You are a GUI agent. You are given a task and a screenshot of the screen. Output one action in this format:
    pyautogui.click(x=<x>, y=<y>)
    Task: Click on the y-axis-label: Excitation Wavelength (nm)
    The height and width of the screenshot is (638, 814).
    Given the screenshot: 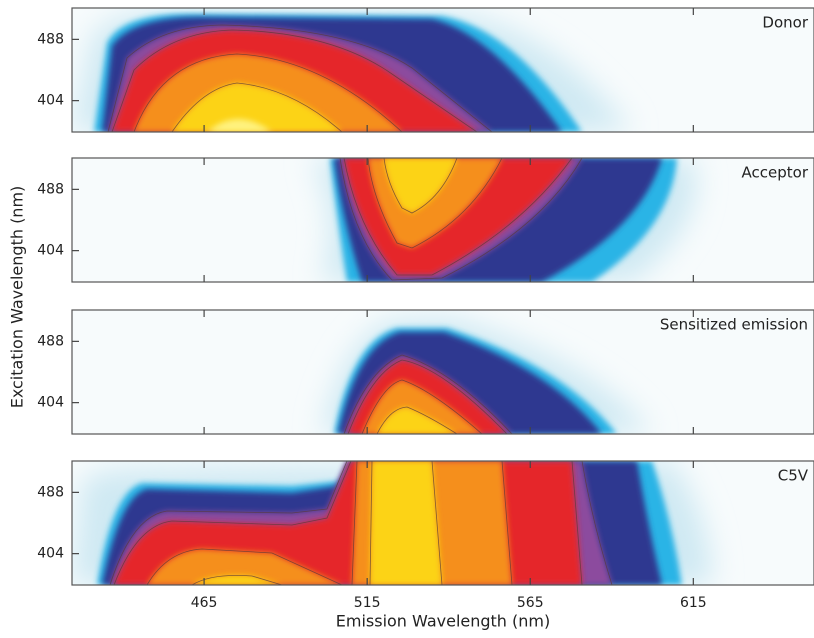 What is the action you would take?
    pyautogui.click(x=17, y=297)
    